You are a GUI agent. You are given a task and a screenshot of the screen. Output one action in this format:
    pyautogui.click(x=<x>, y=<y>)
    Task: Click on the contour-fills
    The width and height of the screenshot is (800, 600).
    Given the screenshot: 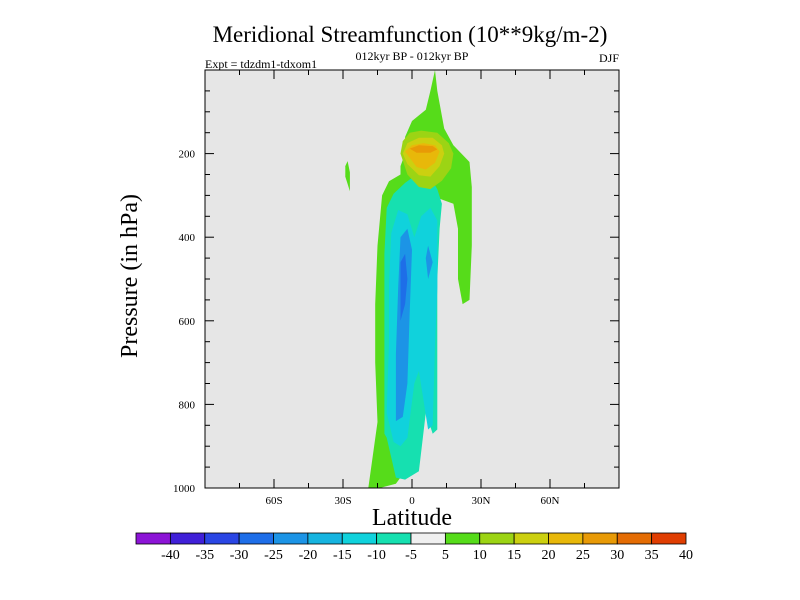 What is the action you would take?
    pyautogui.click(x=408, y=279)
    